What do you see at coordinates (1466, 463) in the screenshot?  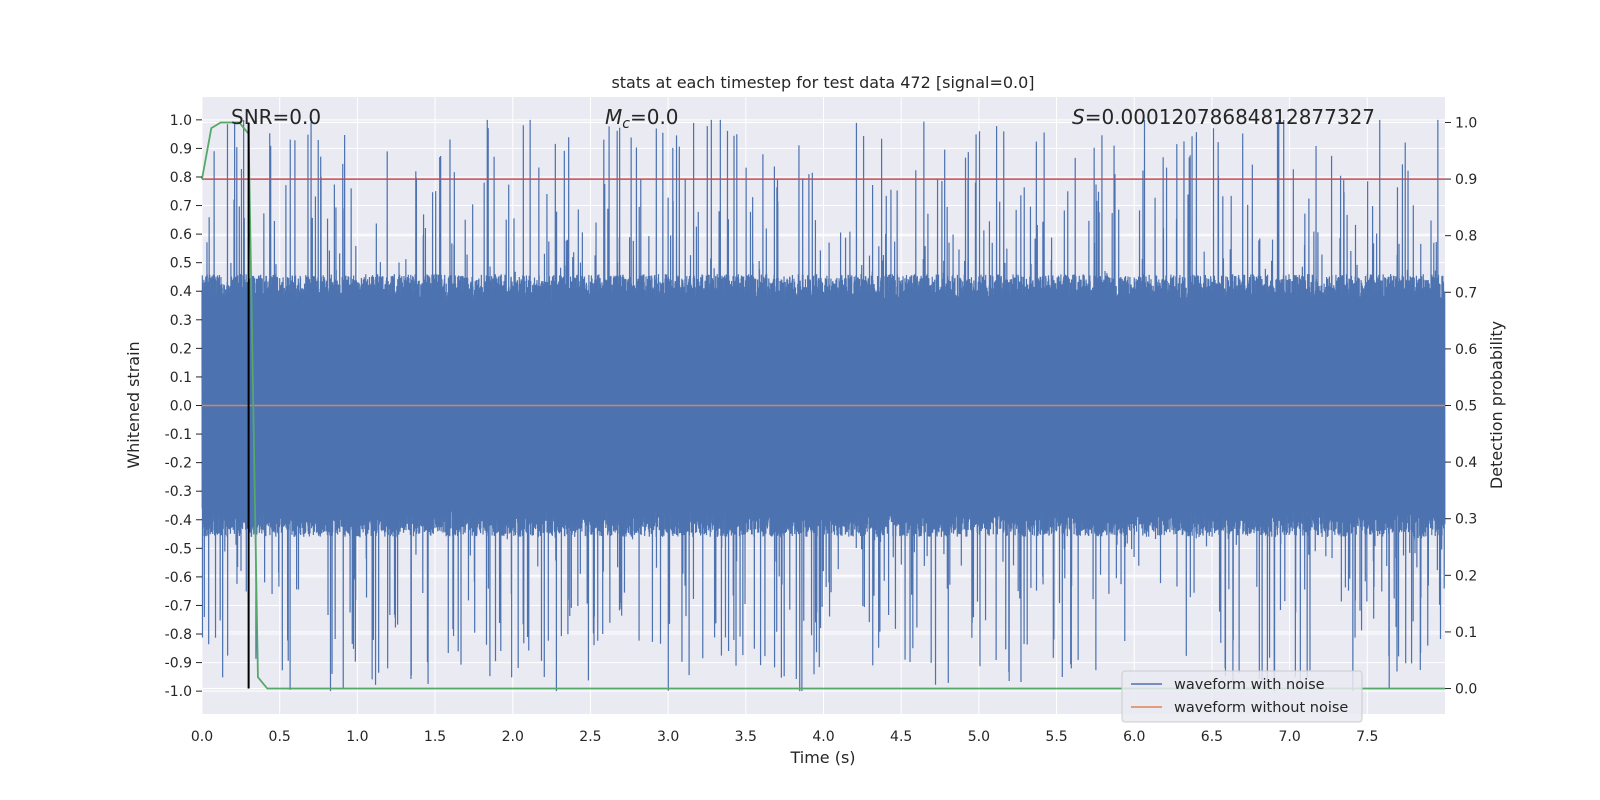 I see `right-tick-label: 0.4` at bounding box center [1466, 463].